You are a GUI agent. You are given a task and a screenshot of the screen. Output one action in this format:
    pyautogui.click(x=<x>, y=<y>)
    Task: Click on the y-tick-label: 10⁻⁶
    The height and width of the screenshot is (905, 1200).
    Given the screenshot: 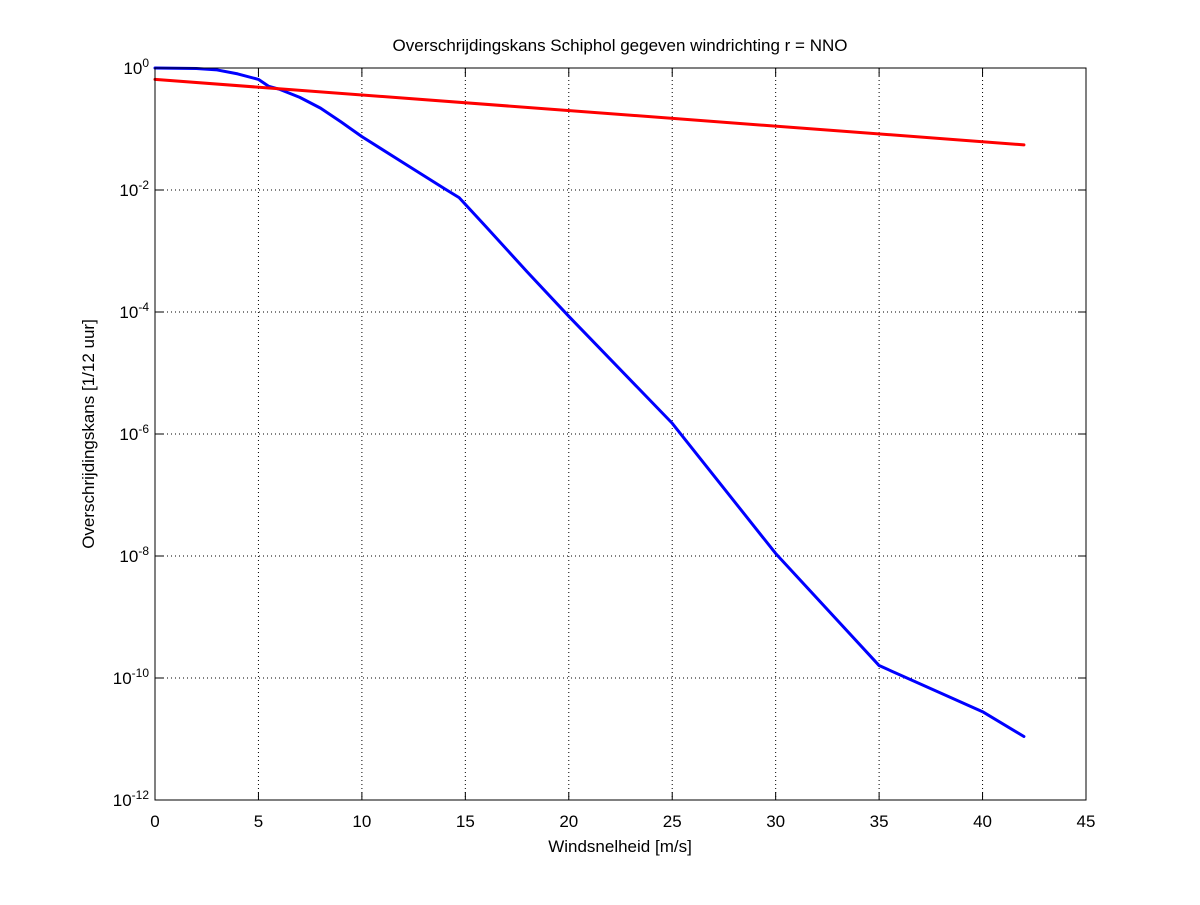 What is the action you would take?
    pyautogui.click(x=134, y=433)
    